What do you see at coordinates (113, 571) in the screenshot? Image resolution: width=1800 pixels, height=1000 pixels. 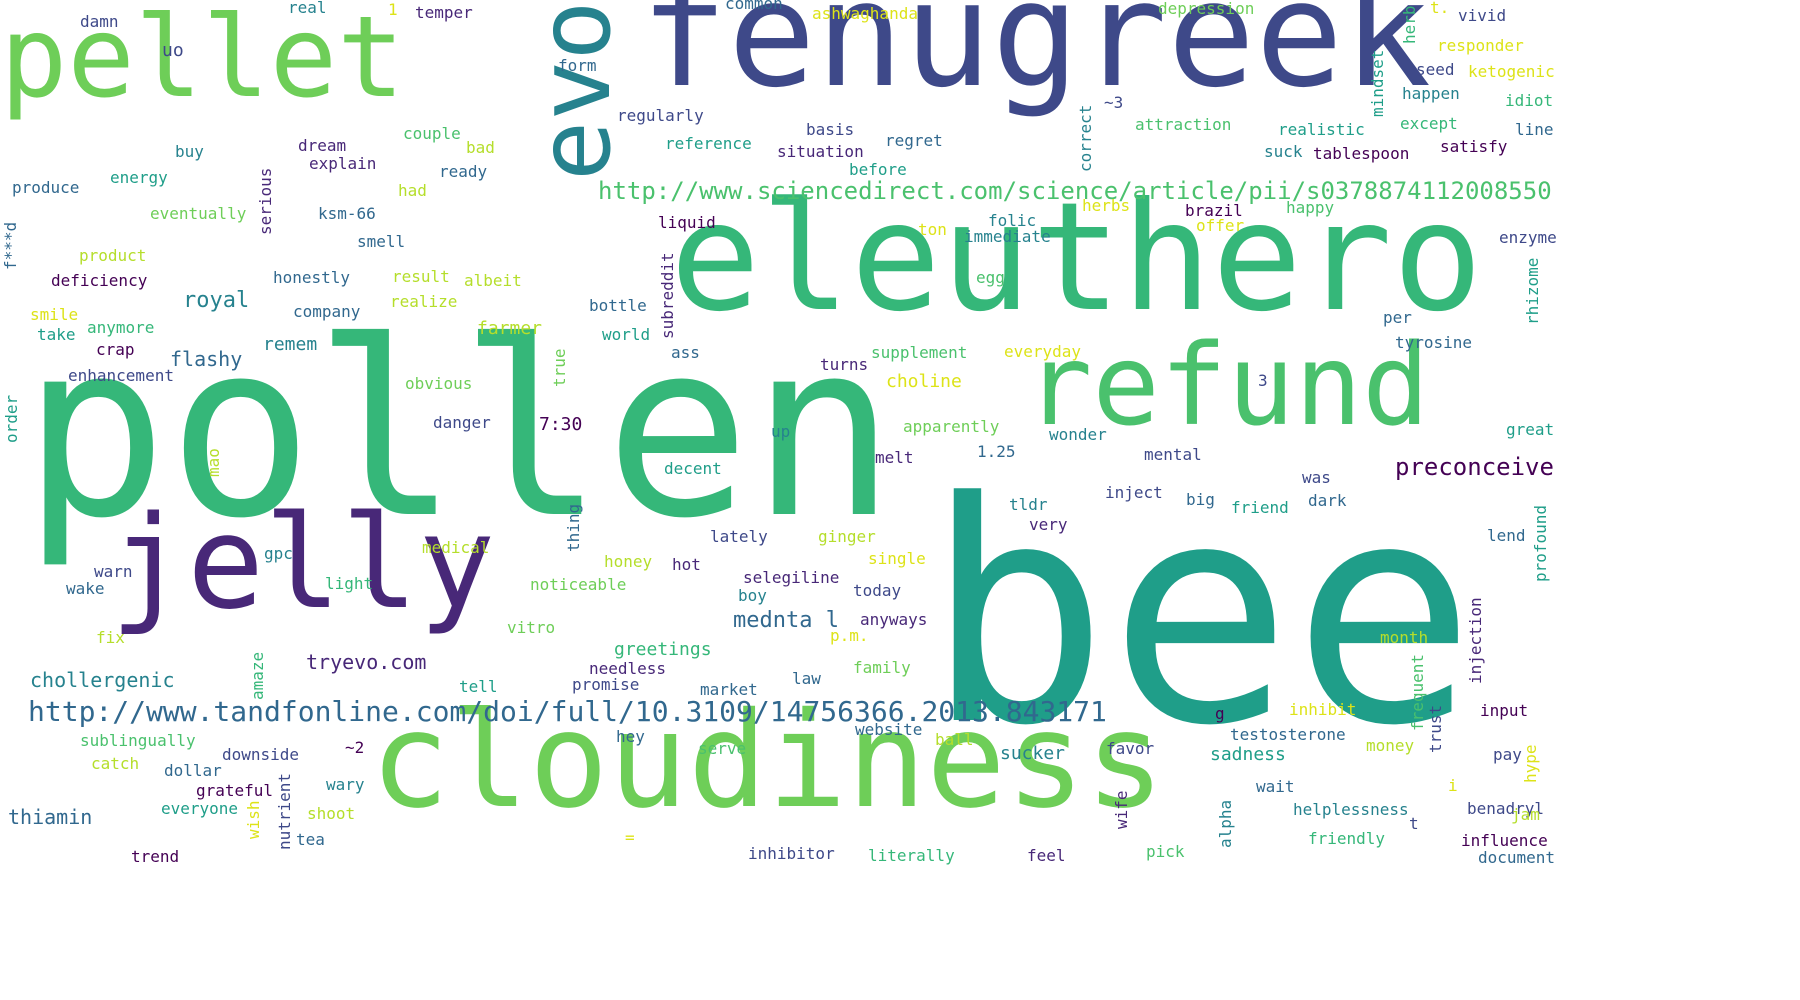 I see `word-warn: warn` at bounding box center [113, 571].